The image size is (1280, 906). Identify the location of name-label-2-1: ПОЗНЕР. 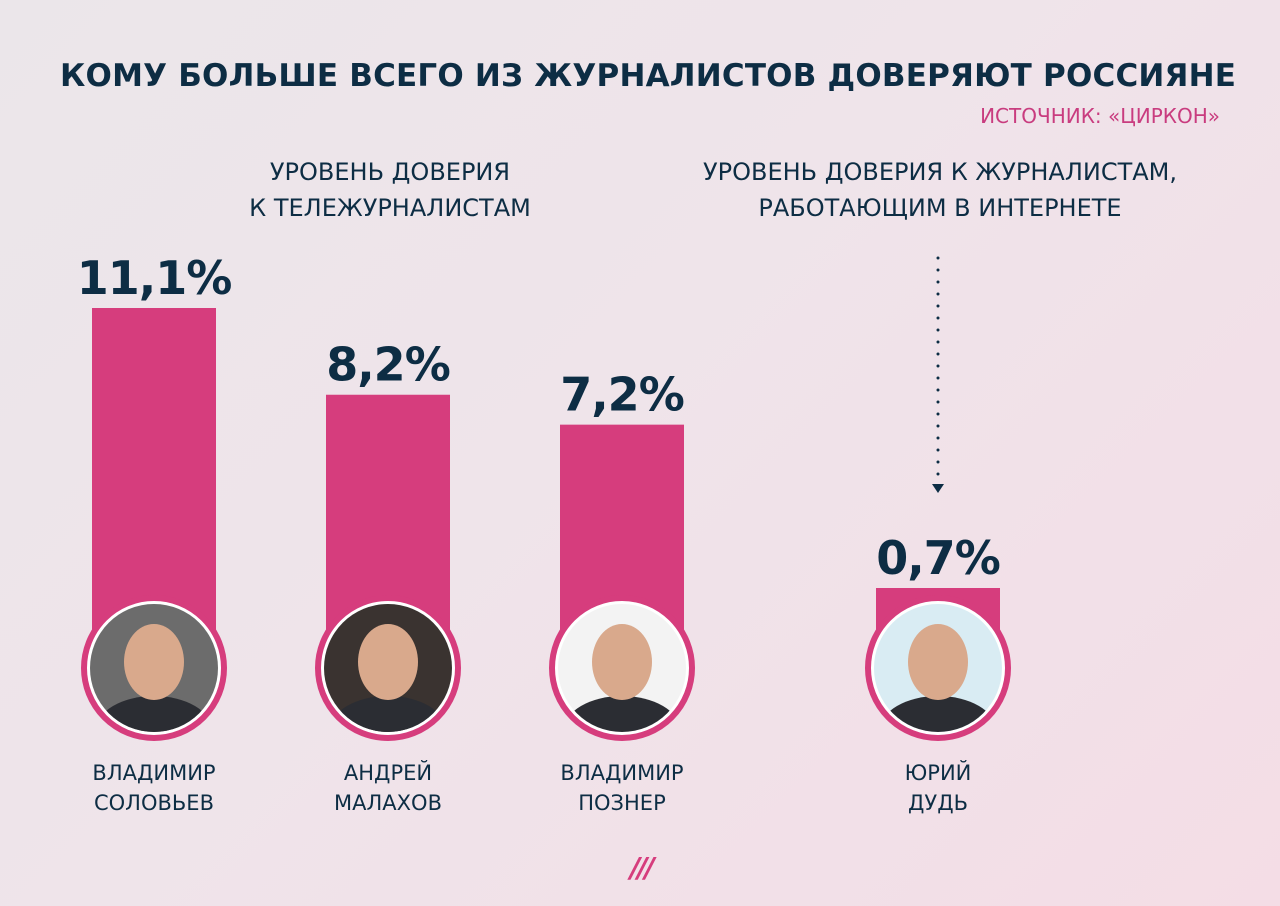
(622, 803).